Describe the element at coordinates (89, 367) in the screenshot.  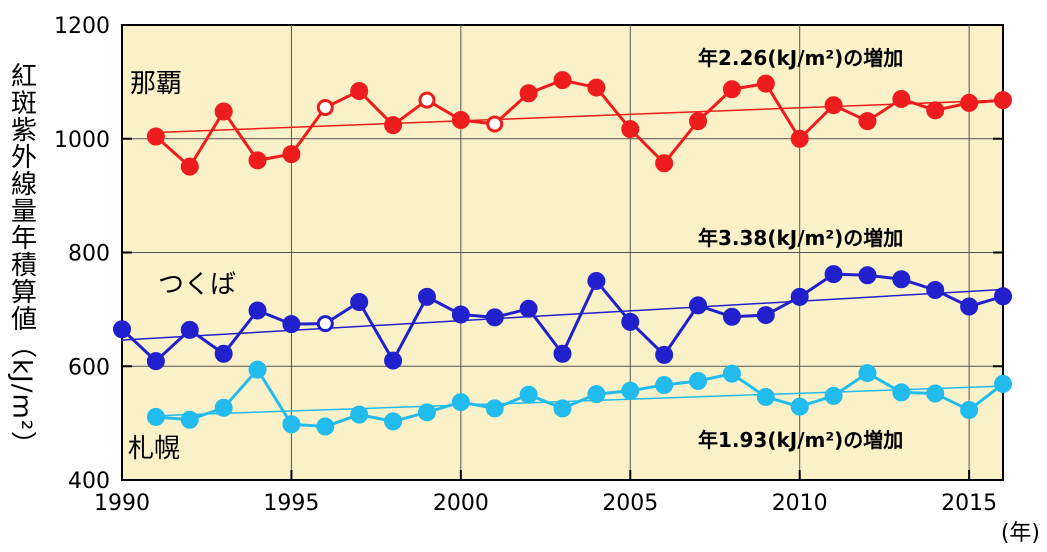
I see `y-tick-label: 600` at that location.